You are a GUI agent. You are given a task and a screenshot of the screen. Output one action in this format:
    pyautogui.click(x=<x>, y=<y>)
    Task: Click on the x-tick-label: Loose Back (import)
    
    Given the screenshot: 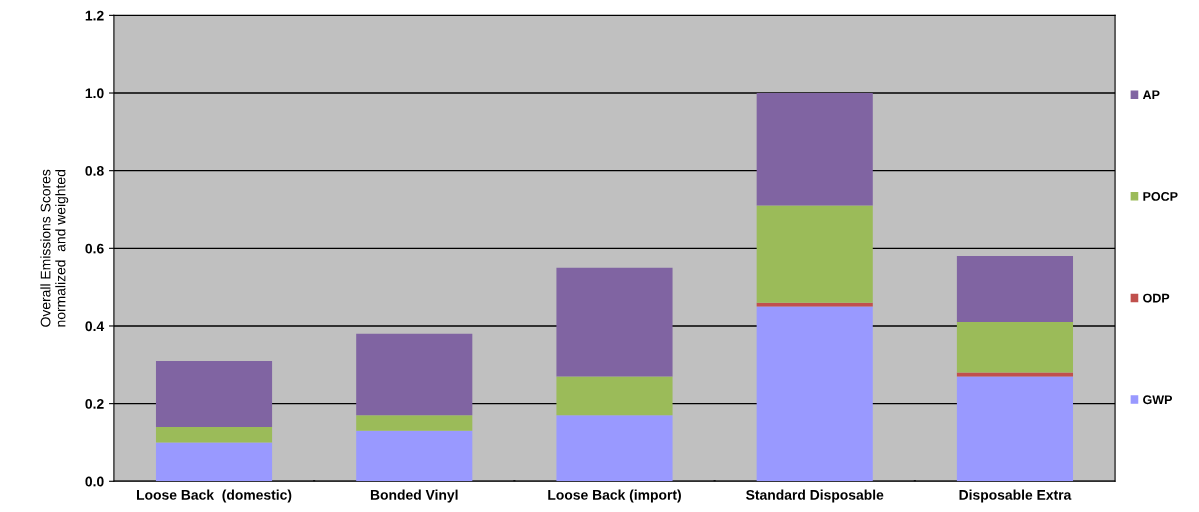 What is the action you would take?
    pyautogui.click(x=614, y=496)
    